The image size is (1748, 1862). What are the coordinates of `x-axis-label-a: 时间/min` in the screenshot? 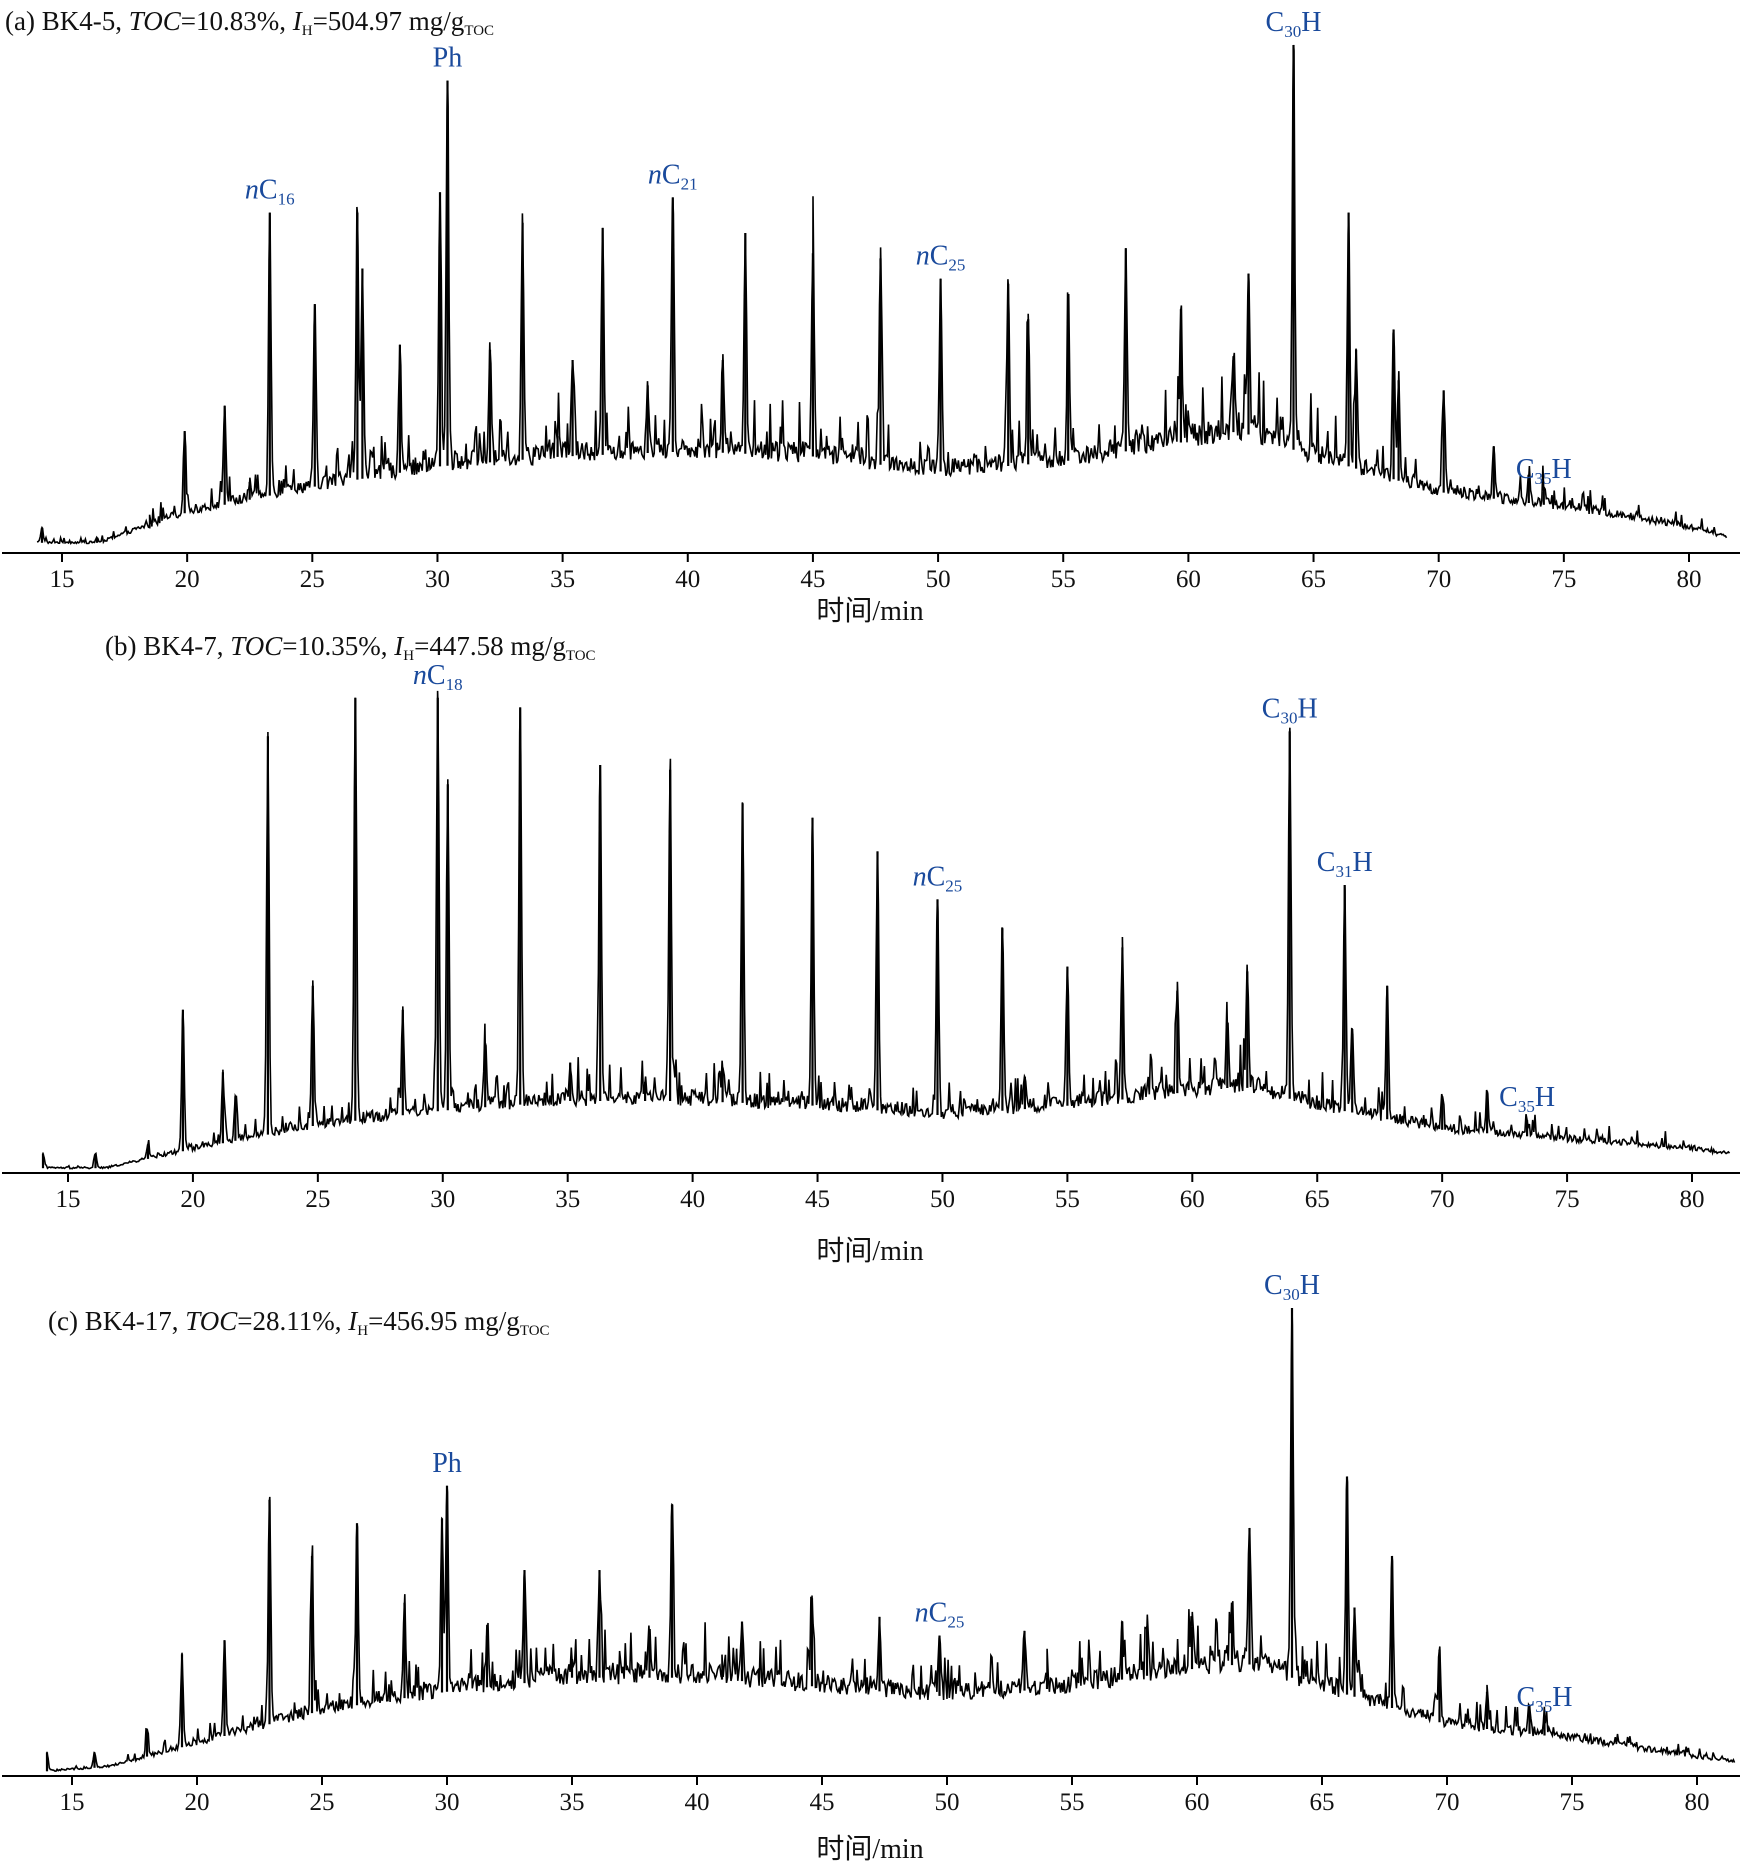 It's located at (869, 611).